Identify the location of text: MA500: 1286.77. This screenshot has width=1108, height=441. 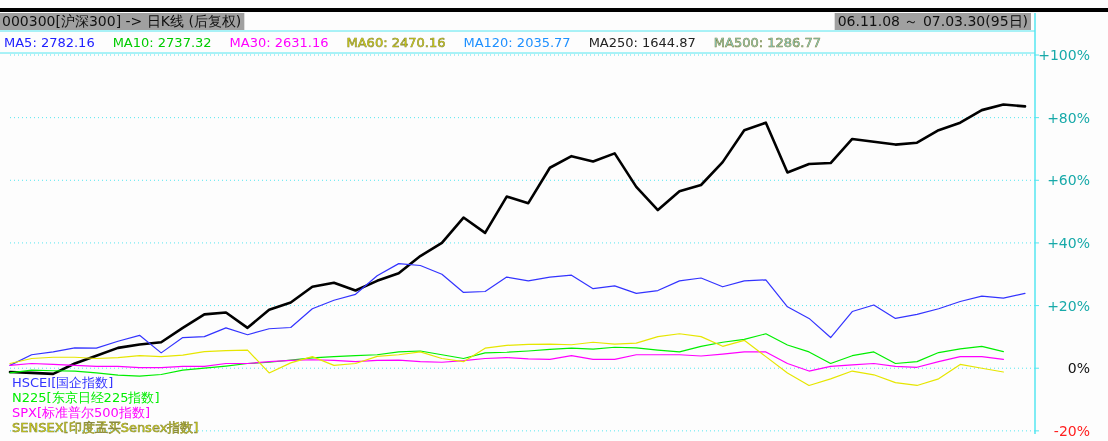
(767, 42).